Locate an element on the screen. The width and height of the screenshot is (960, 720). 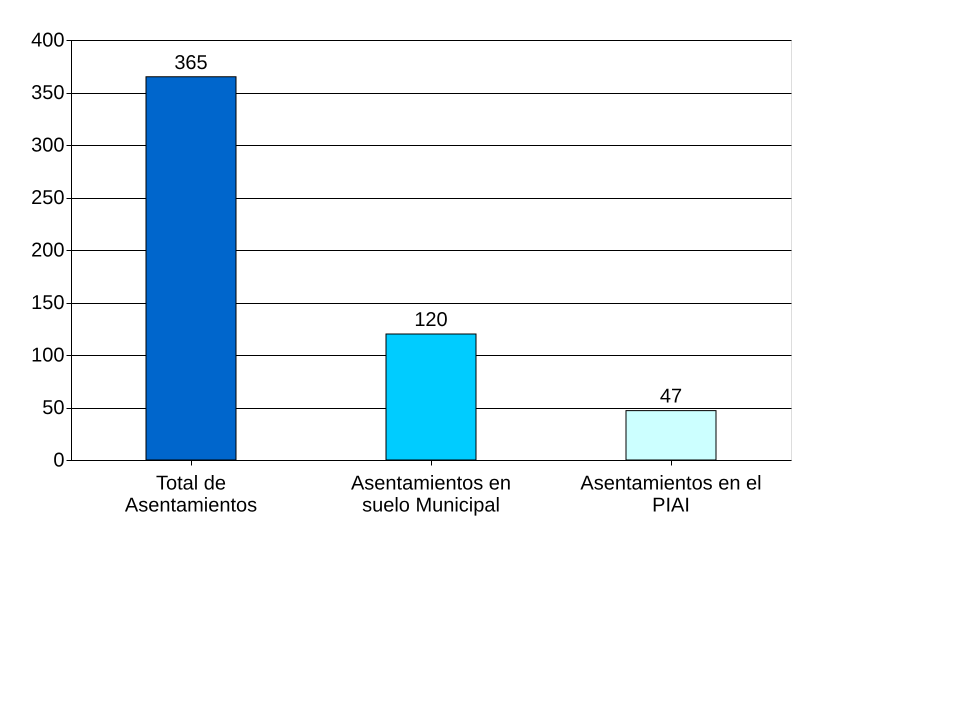
data-label: 47 is located at coordinates (671, 397).